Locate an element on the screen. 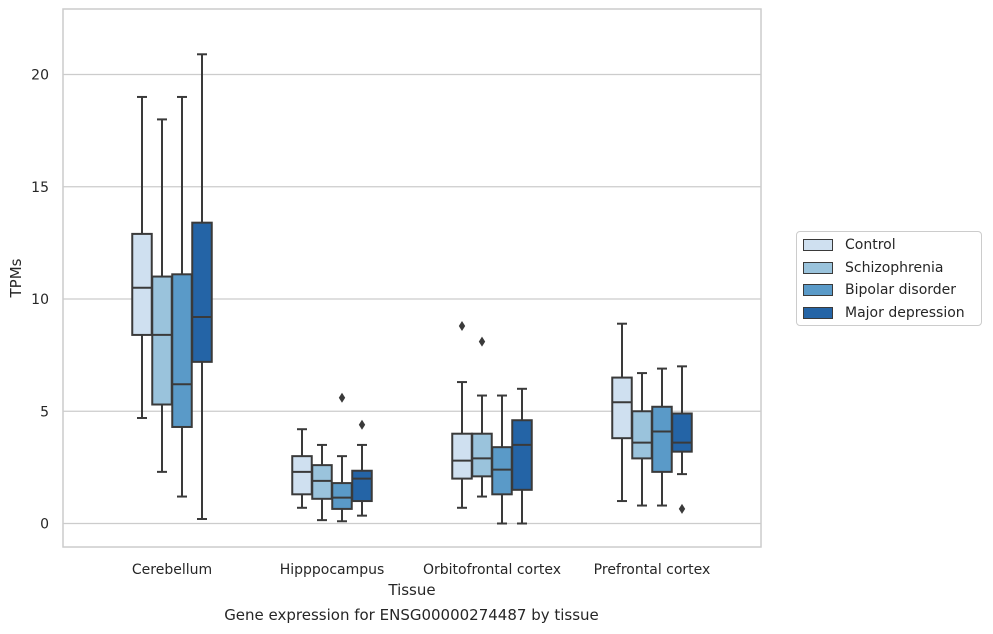  x-tick-label-hipppocampus: Hipppocampus is located at coordinates (332, 570).